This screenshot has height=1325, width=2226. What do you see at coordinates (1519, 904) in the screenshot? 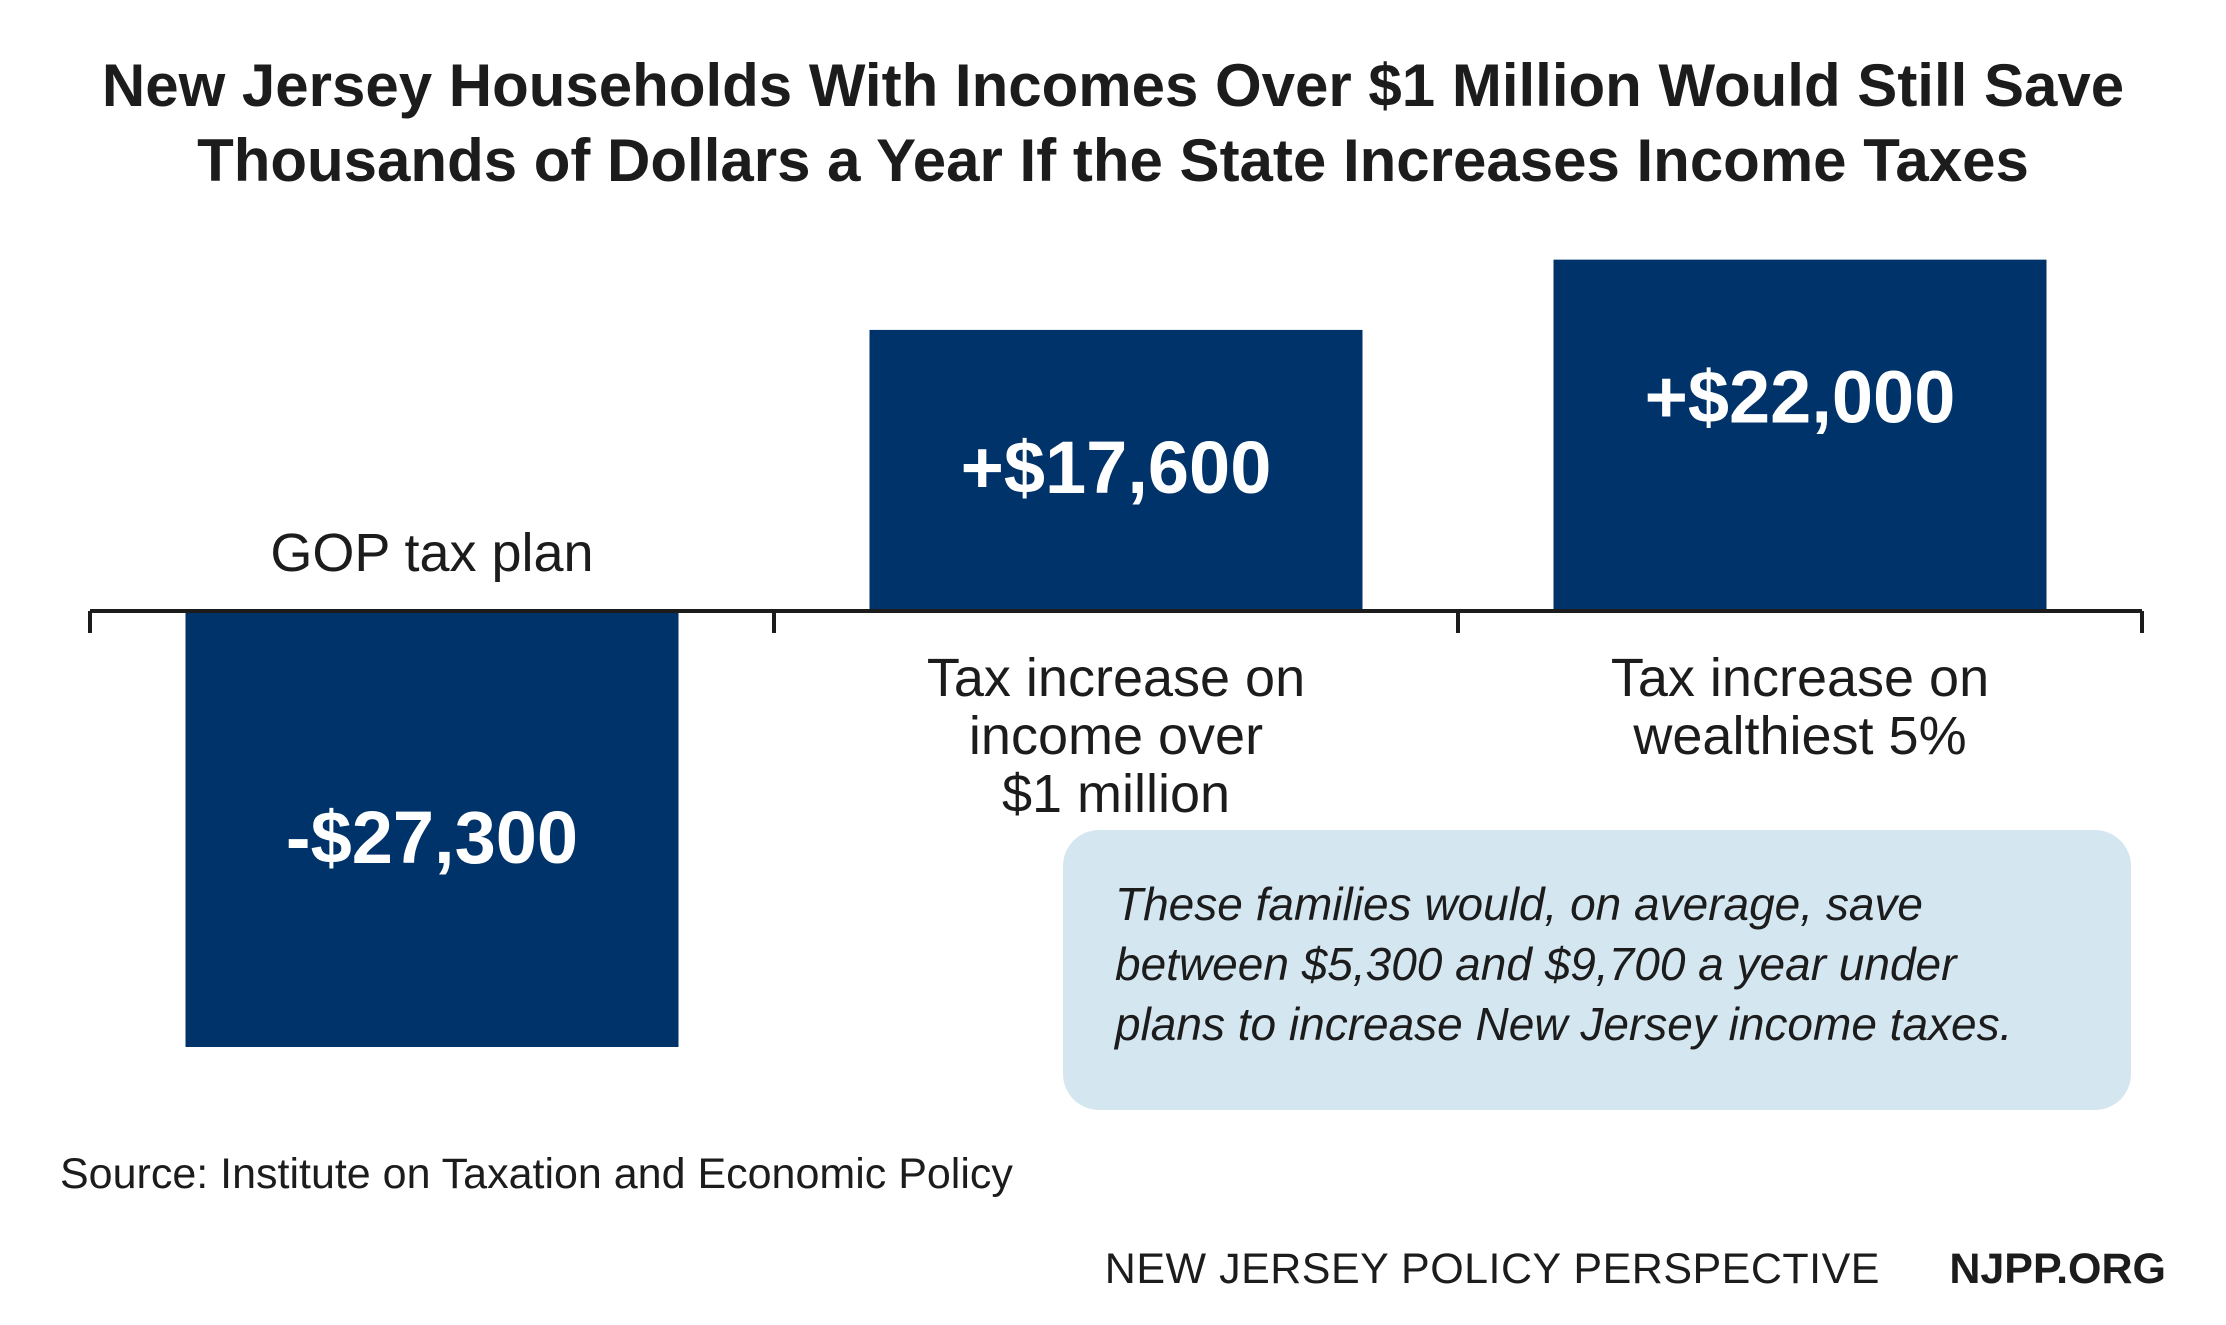
I see `annotation-line-1: These families would, on average, save` at bounding box center [1519, 904].